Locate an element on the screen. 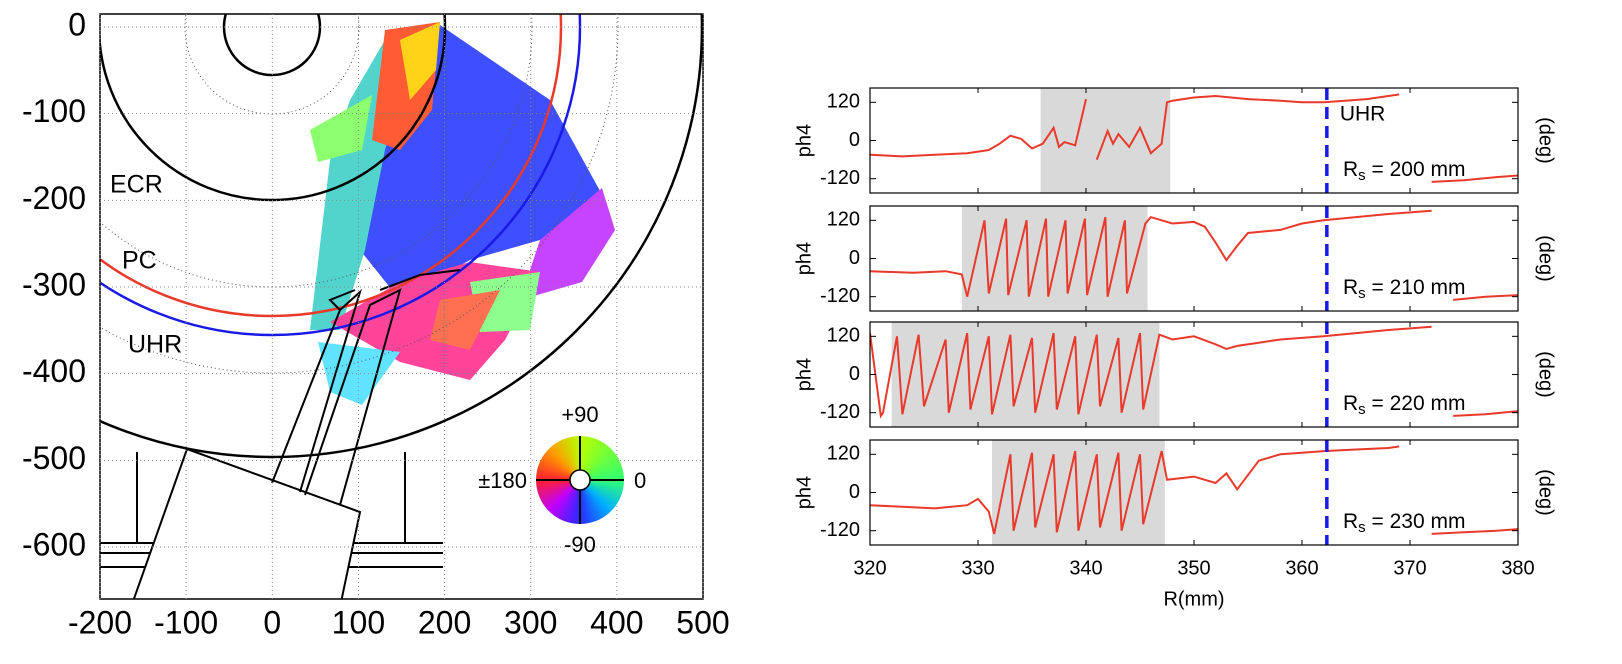  color-wheel is located at coordinates (580, 480).